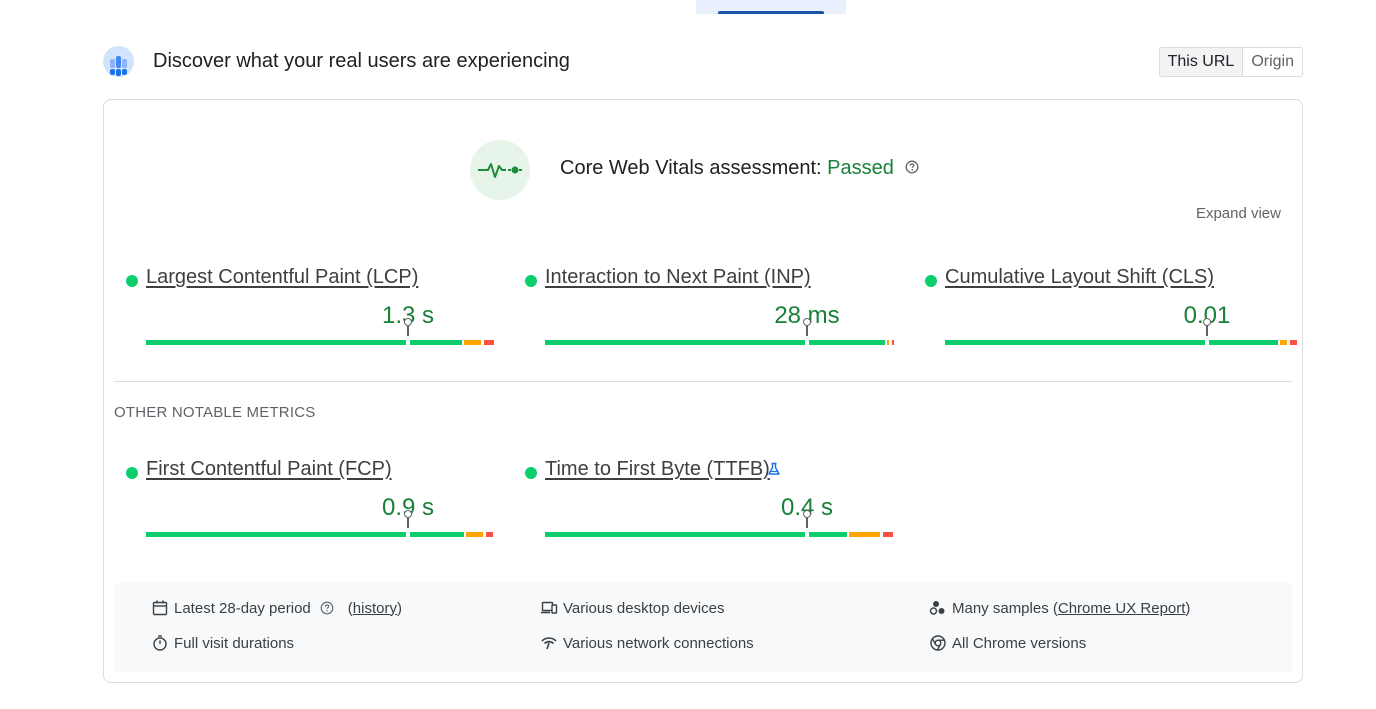 The image size is (1376, 709). I want to click on versions-text: All Chrome versions, so click(1019, 643).